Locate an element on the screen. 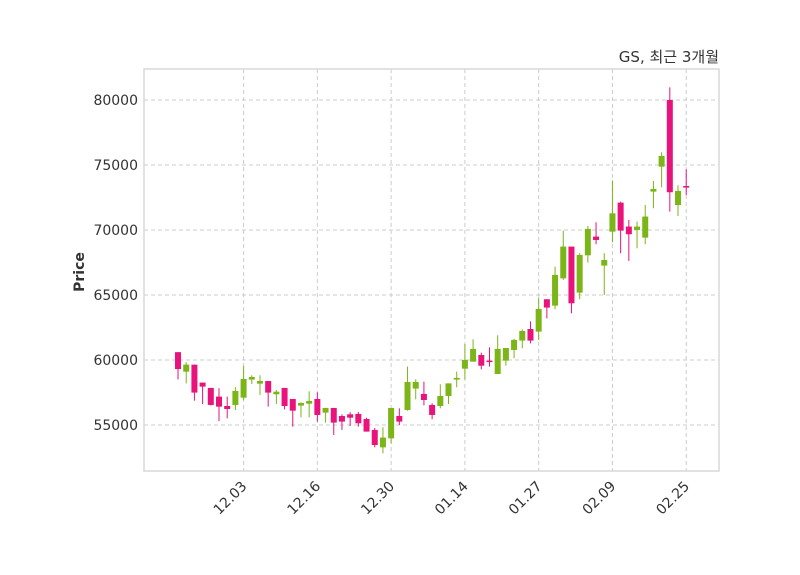 The image size is (800, 575). y-tick-label: 75000 is located at coordinates (115, 166).